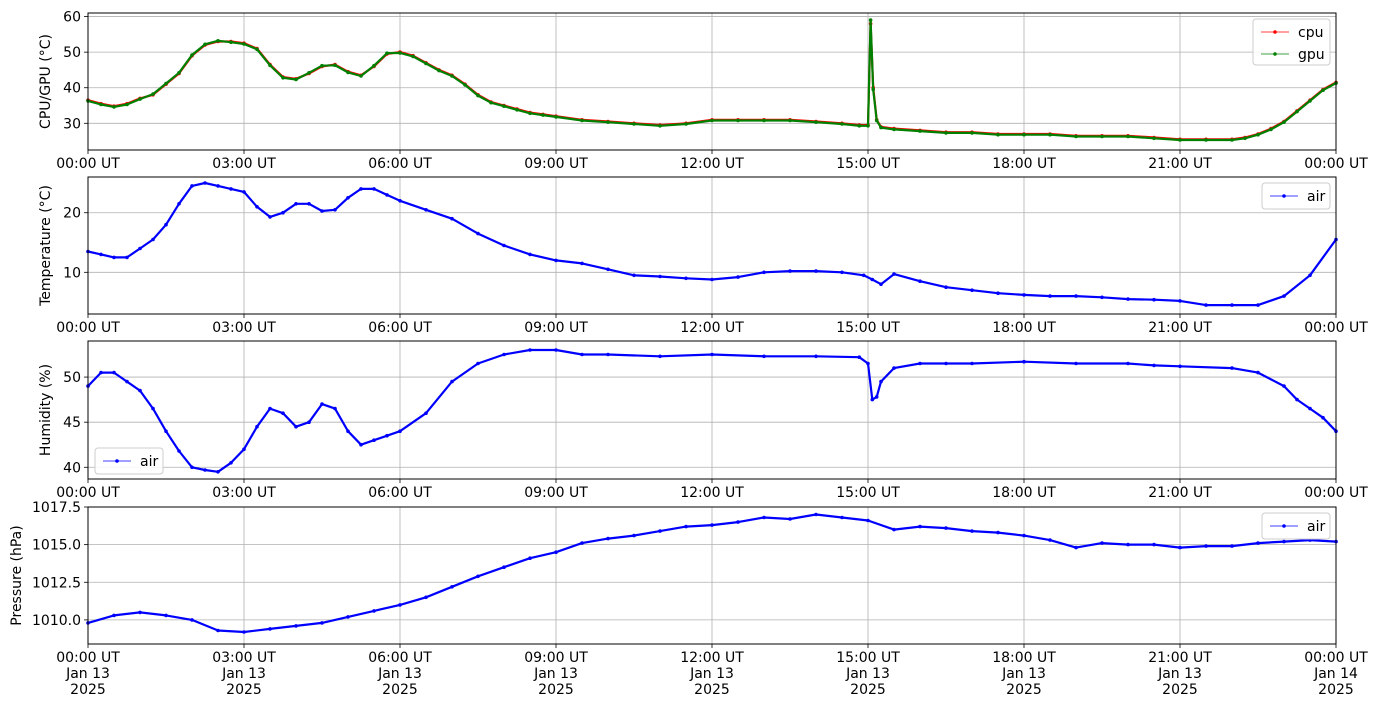 The width and height of the screenshot is (1377, 710). I want to click on legend: cpu gpu, so click(1291, 42).